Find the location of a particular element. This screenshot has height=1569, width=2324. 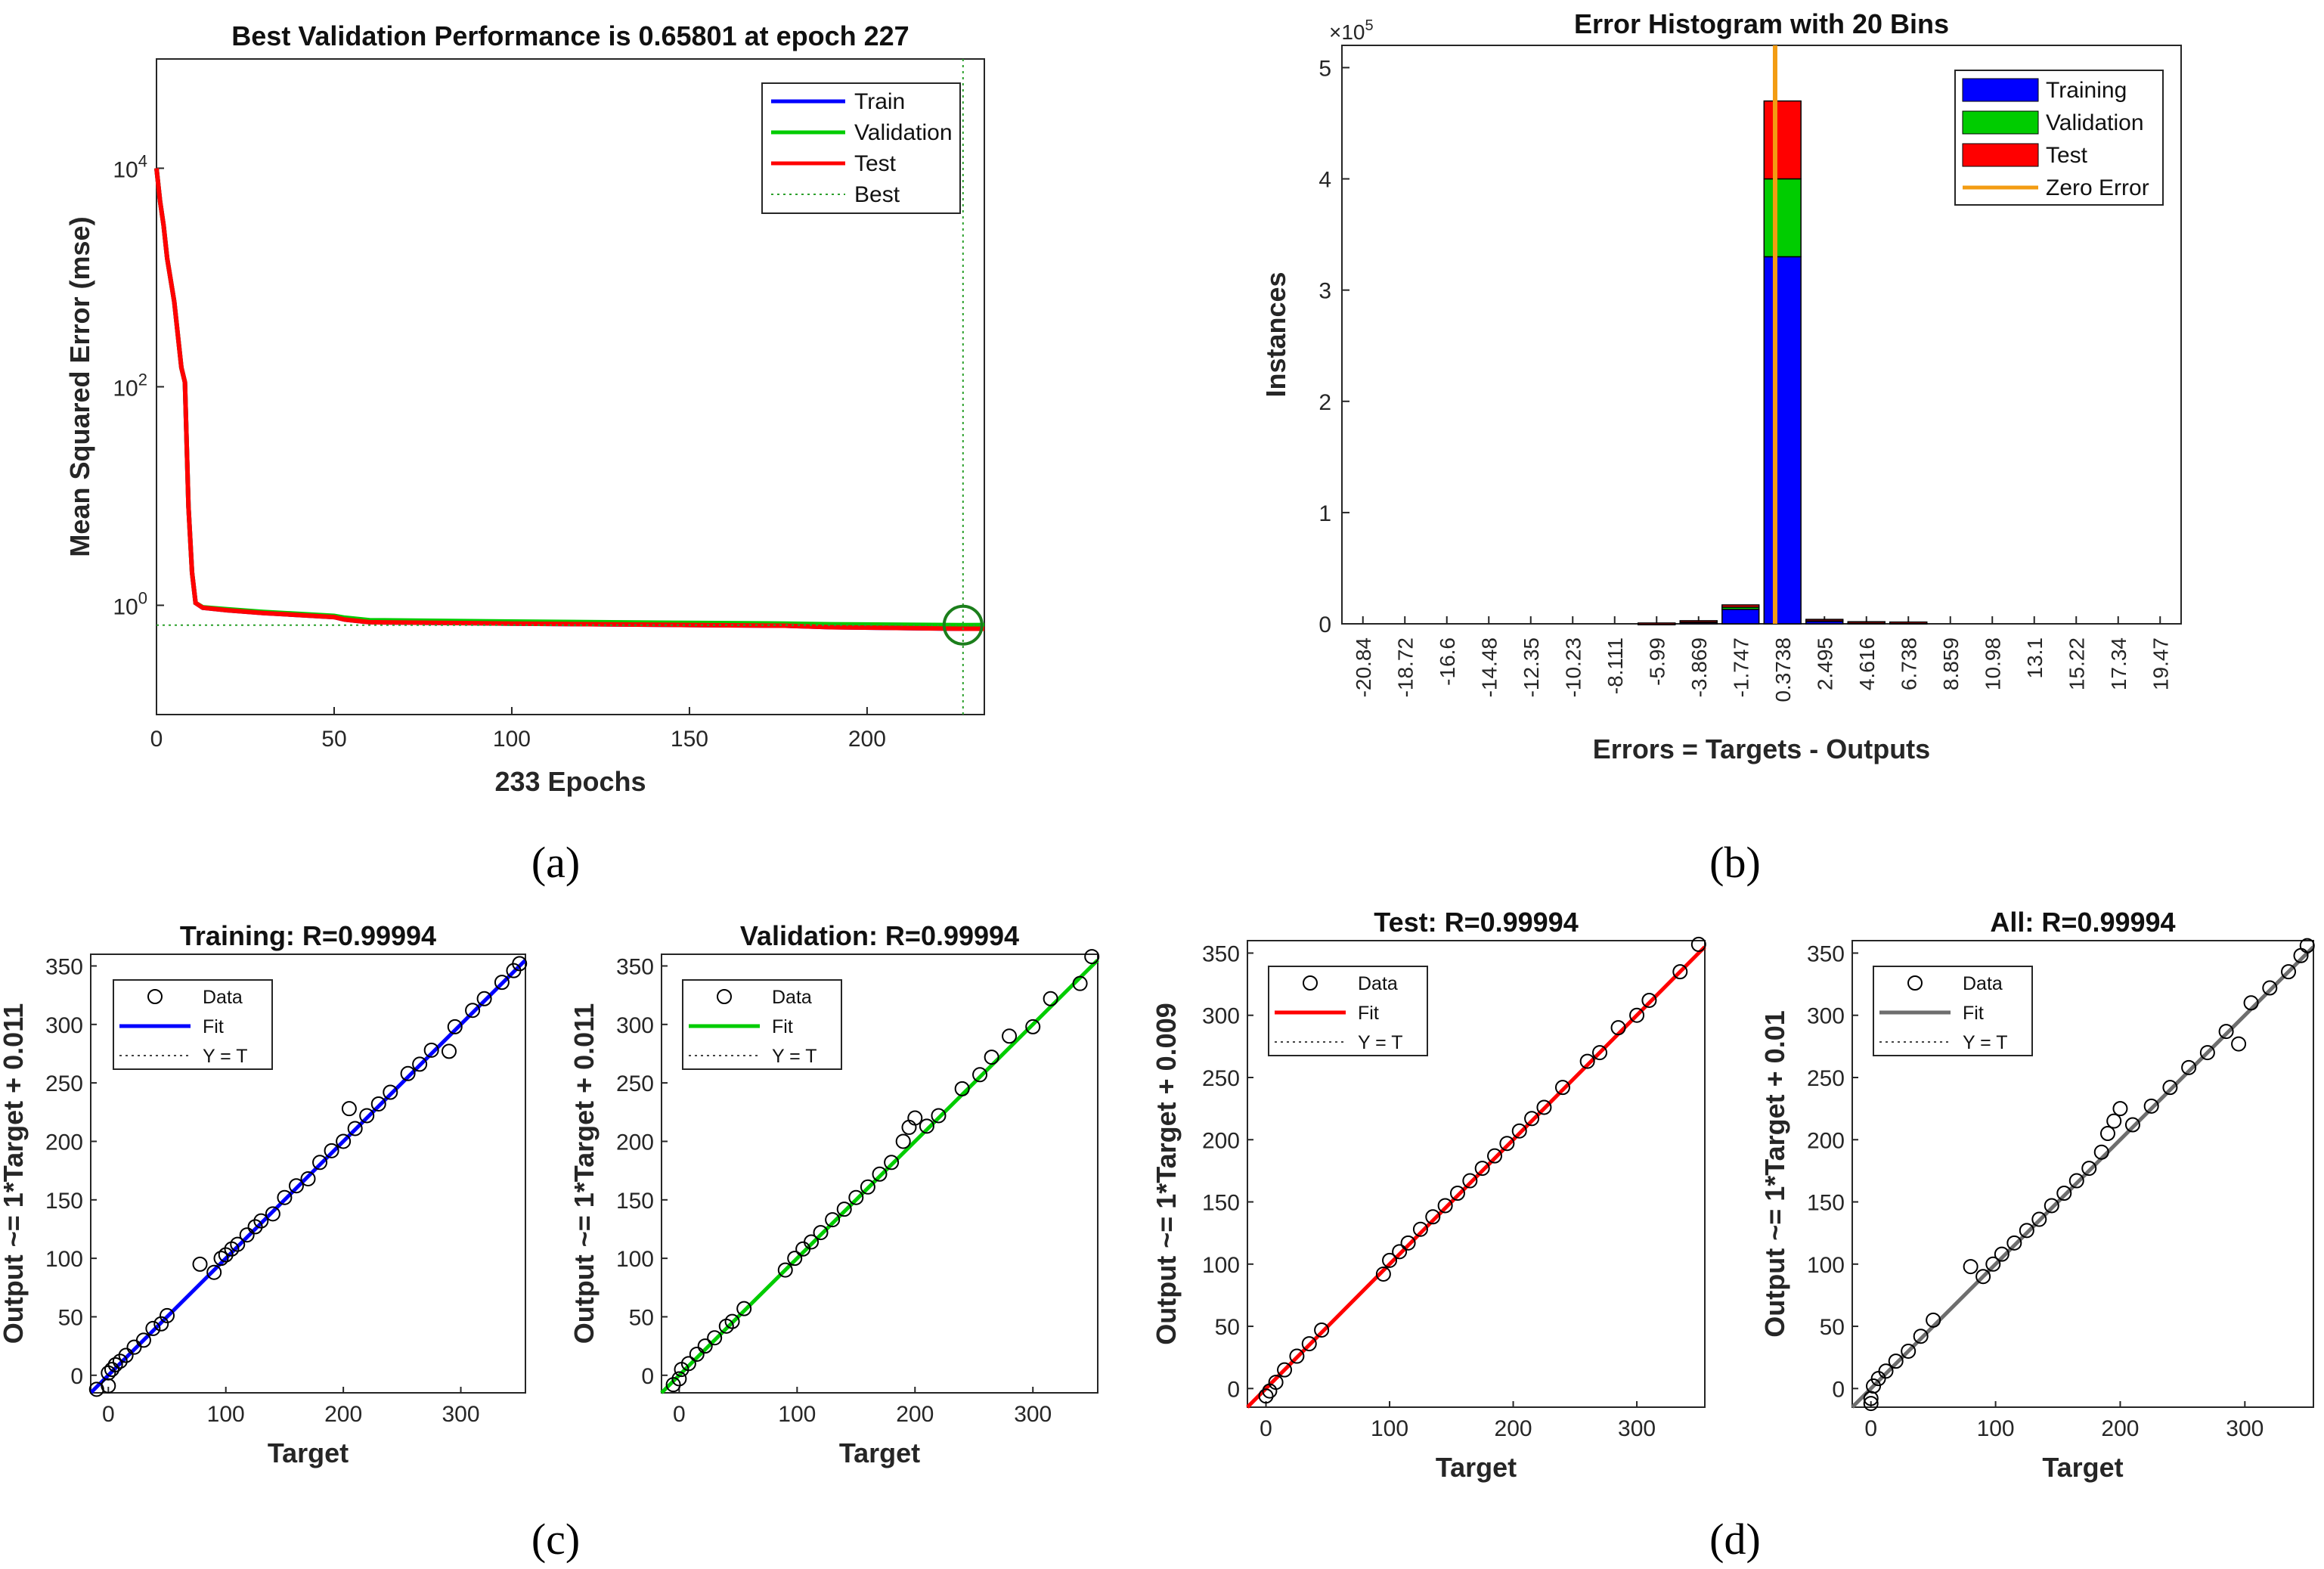

x-tick-label: 6.738 is located at coordinates (1908, 663).